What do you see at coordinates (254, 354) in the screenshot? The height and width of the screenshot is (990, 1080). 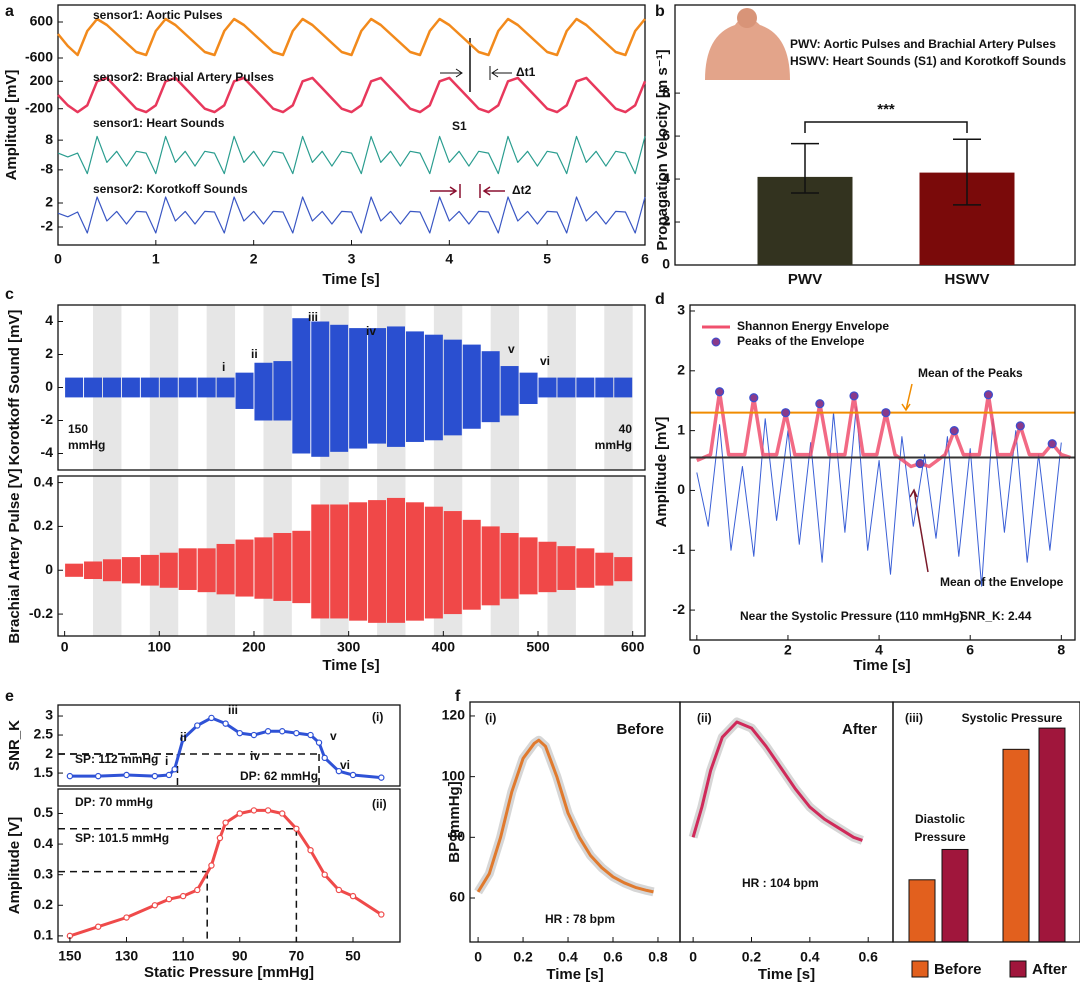 I see `annotation: ii` at bounding box center [254, 354].